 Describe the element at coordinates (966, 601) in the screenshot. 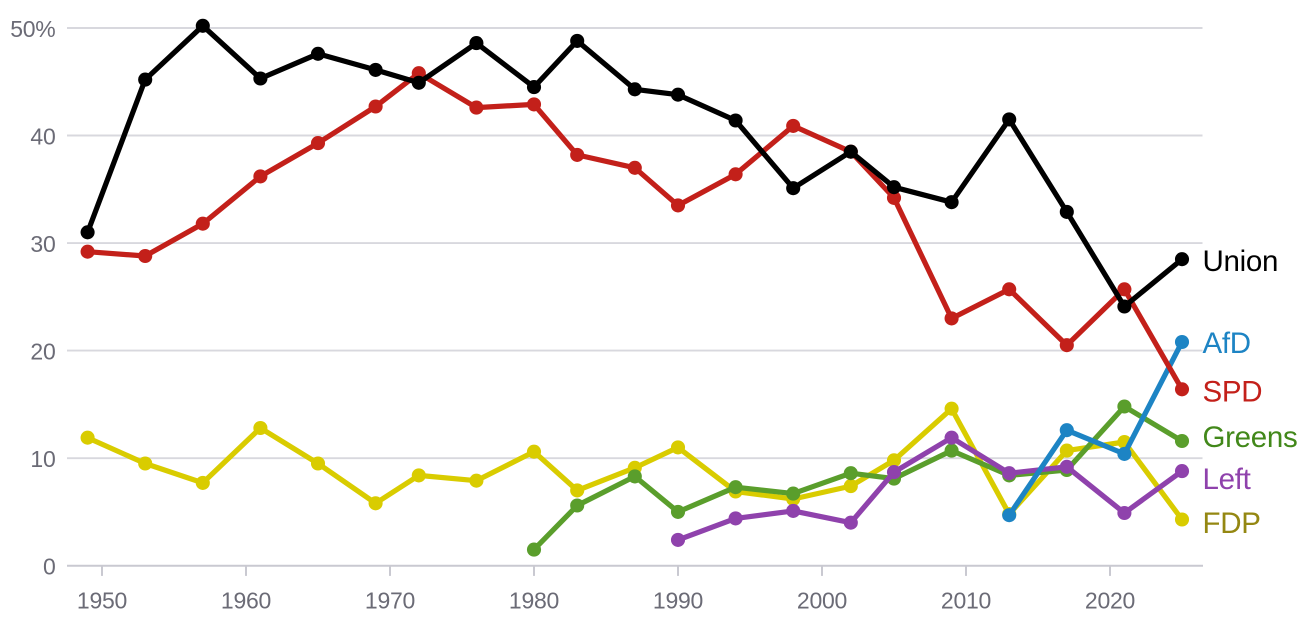

I see `svg-text: 2010` at that location.